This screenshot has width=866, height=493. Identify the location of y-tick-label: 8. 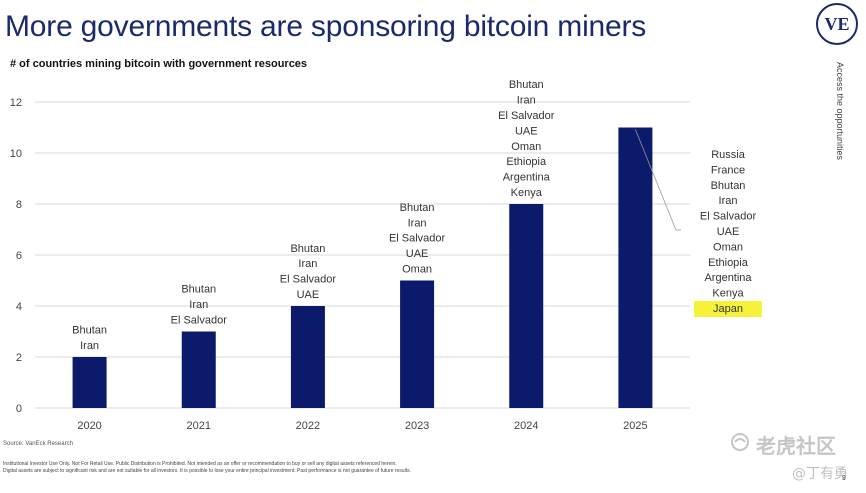
(19, 205).